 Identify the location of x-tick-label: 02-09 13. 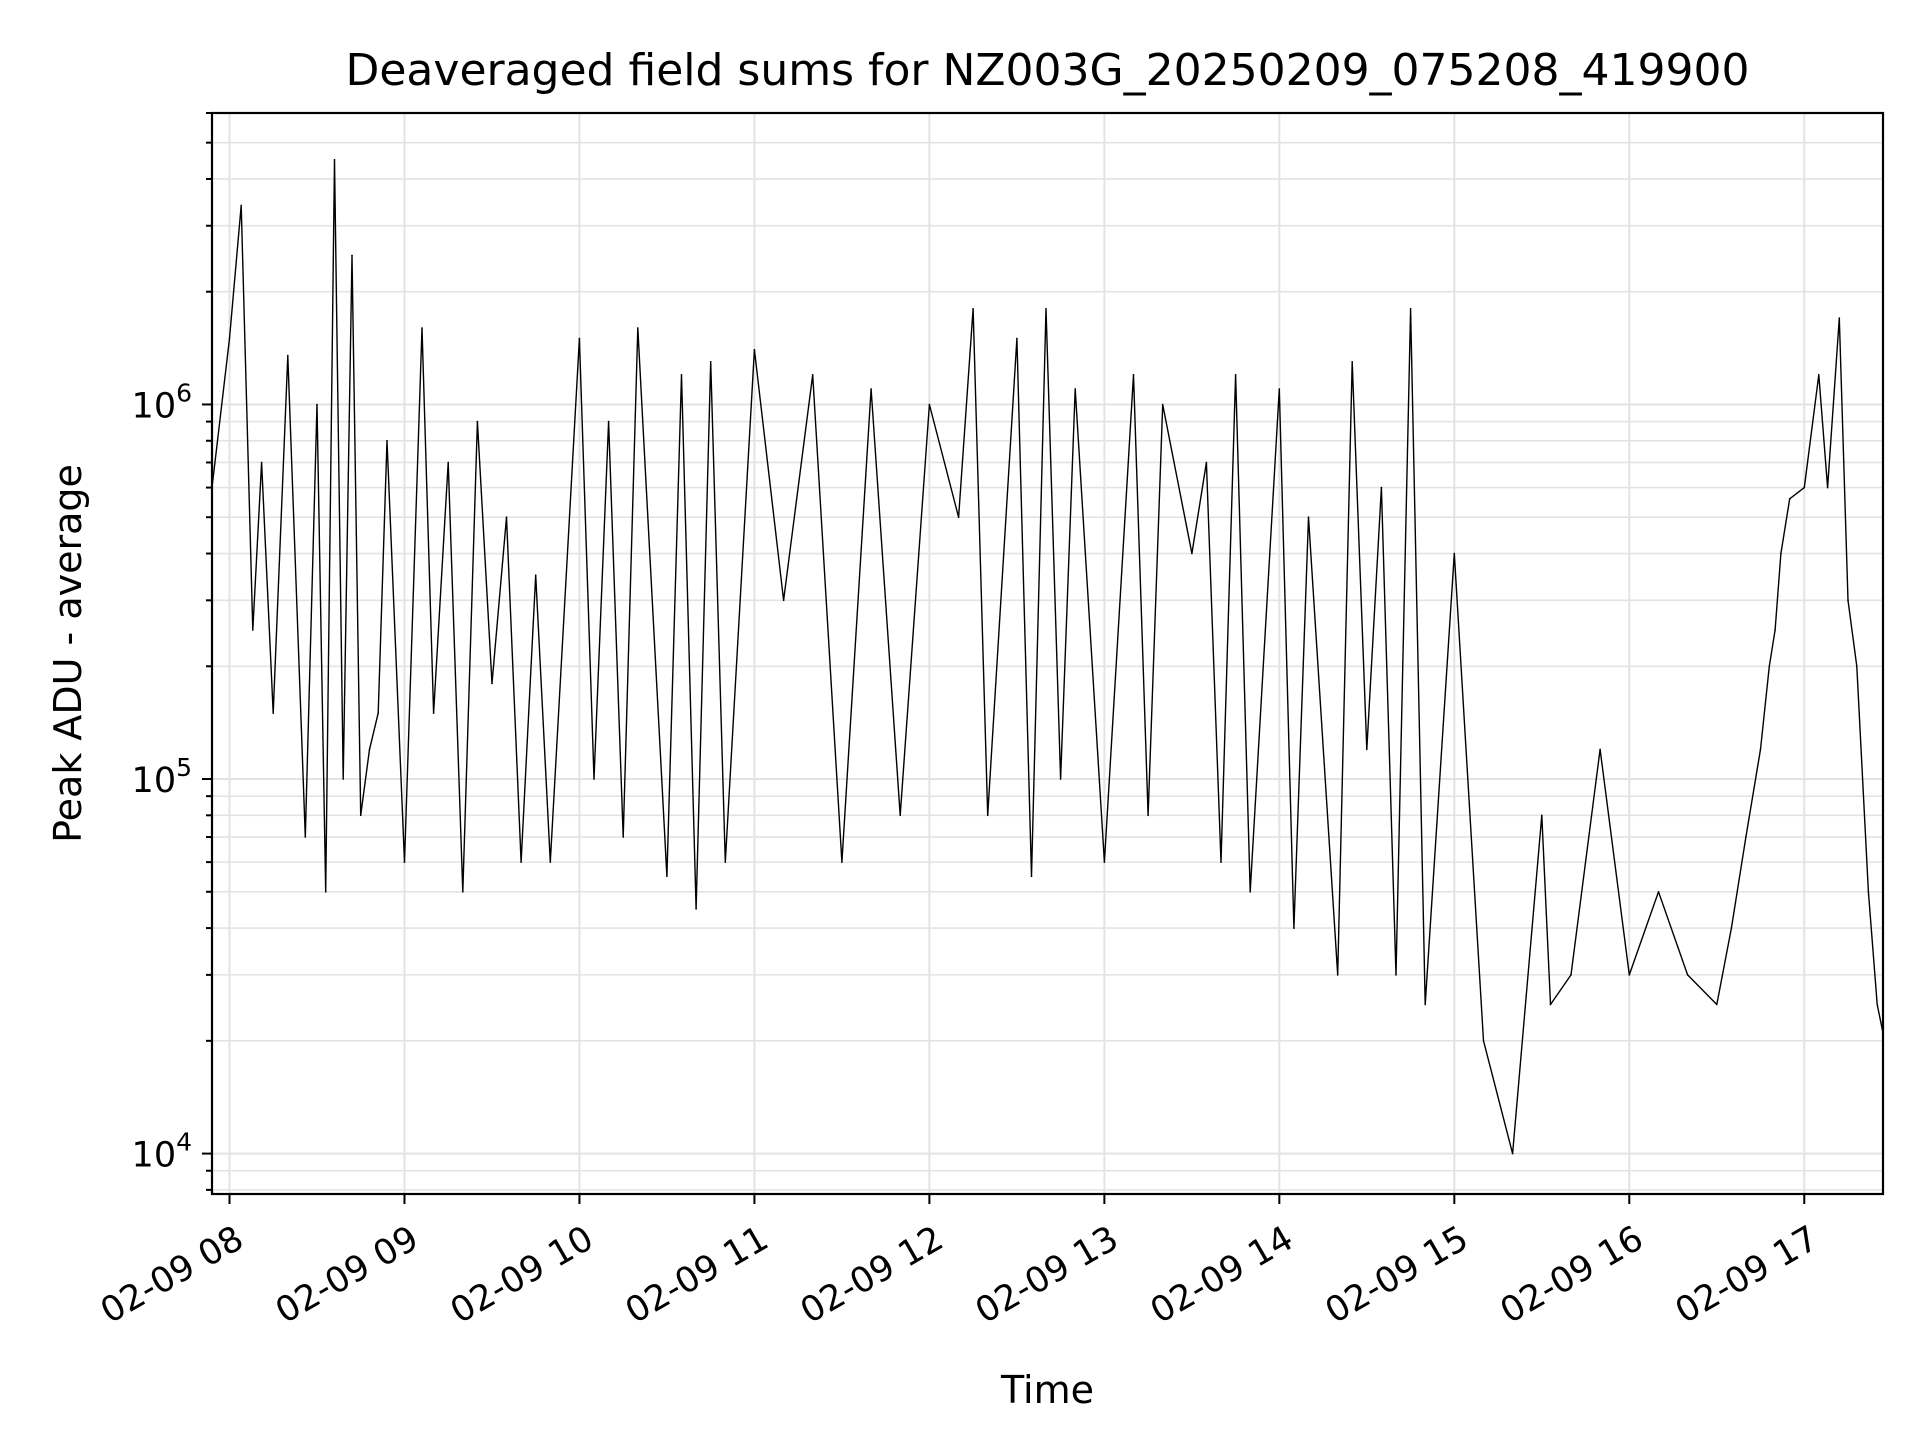
(1047, 1275).